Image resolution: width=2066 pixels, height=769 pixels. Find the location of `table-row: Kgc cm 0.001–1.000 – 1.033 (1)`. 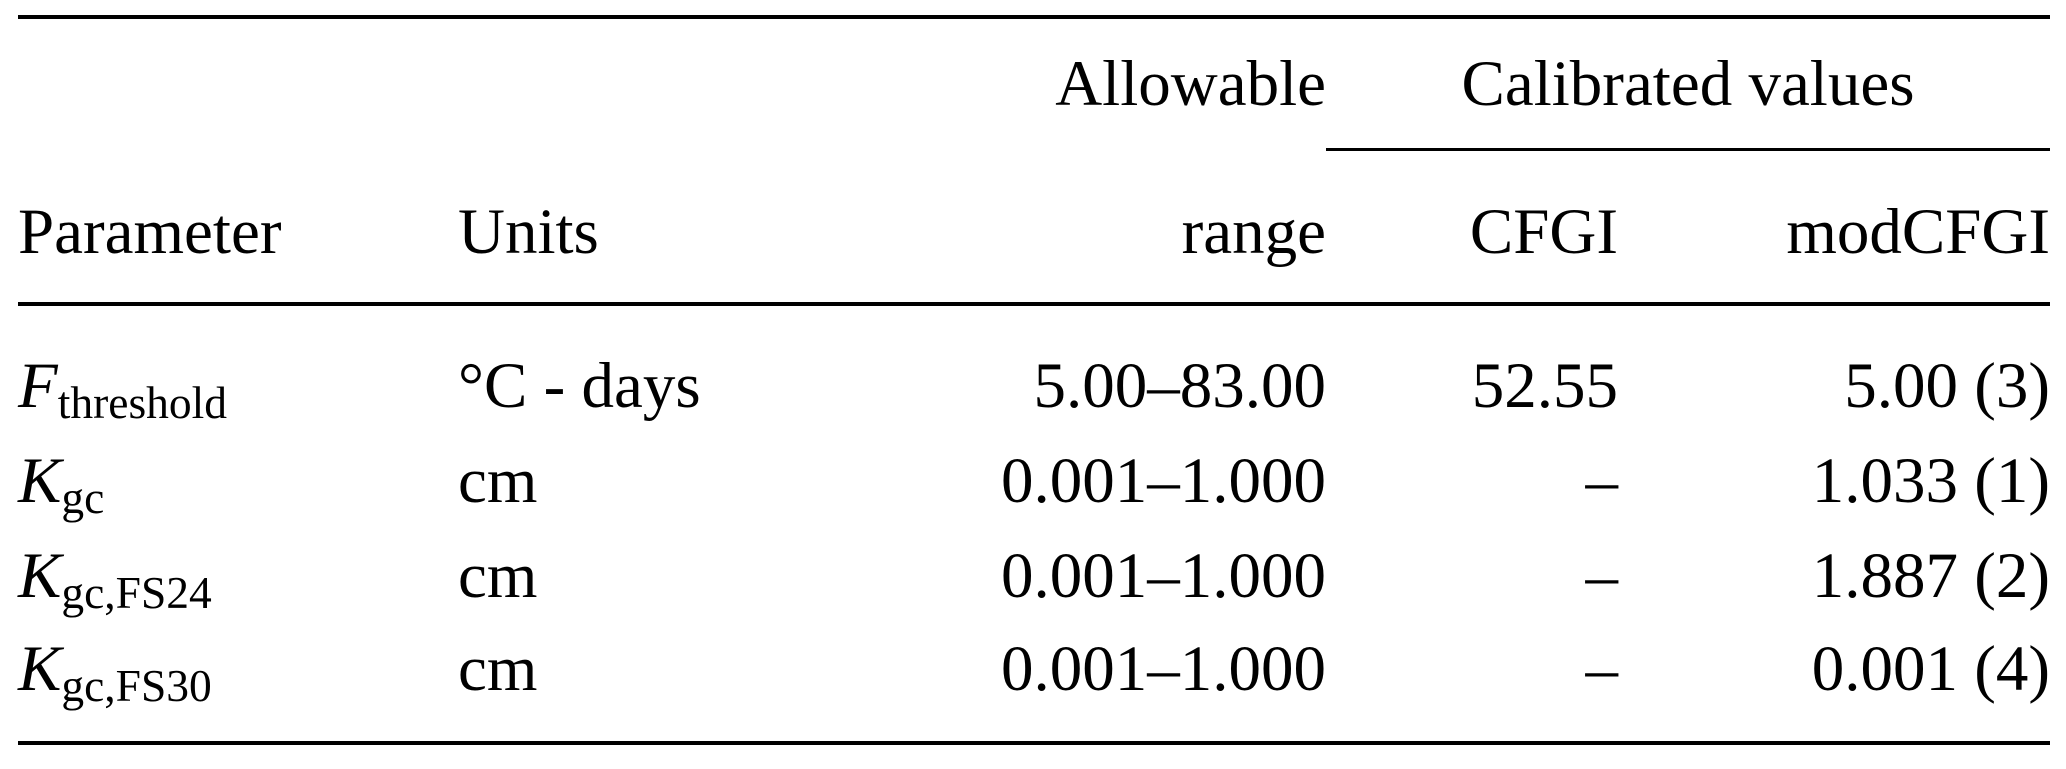

table-row: Kgc cm 0.001–1.000 – 1.033 (1) is located at coordinates (1034, 471).